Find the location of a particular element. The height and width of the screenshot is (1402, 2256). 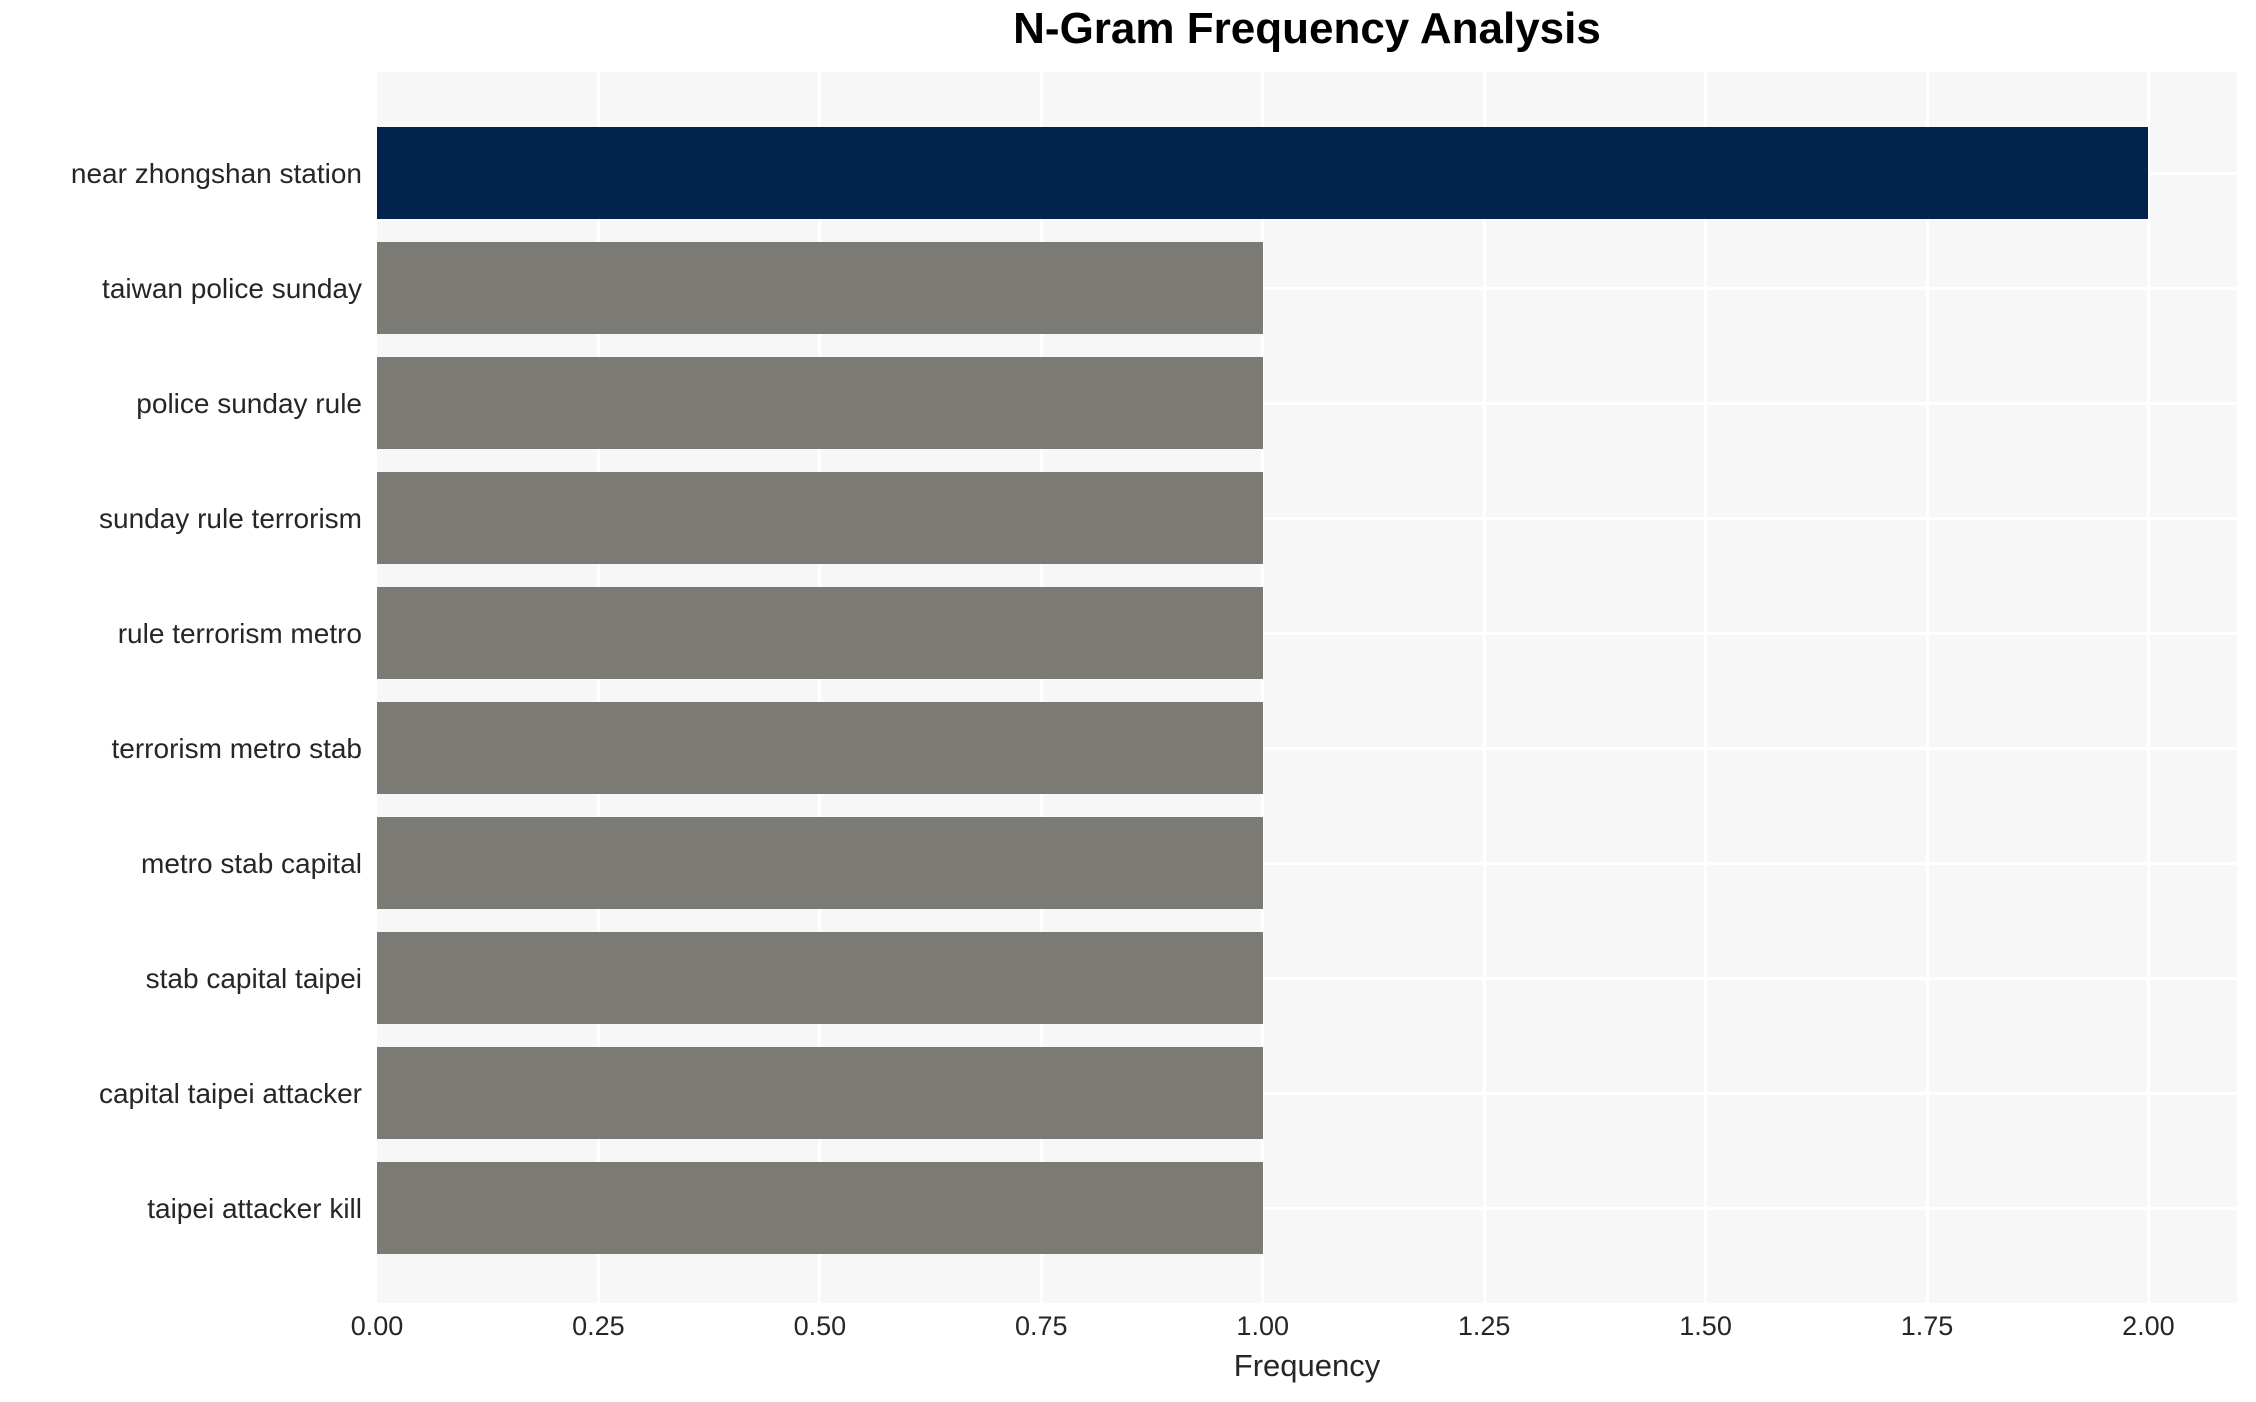

y-axis-label: sunday rule terrorism is located at coordinates (230, 518).